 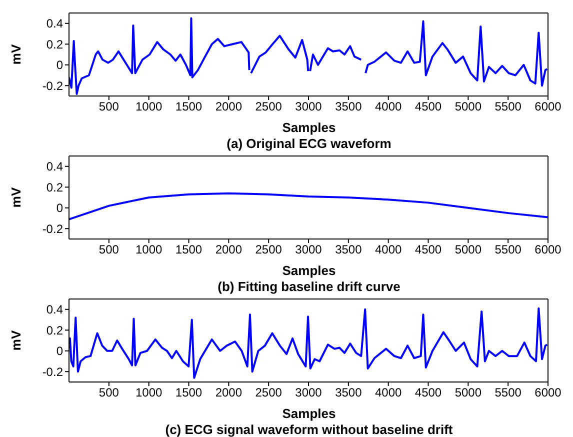 What do you see at coordinates (309, 143) in the screenshot?
I see `text: (a) Original ECG waveform` at bounding box center [309, 143].